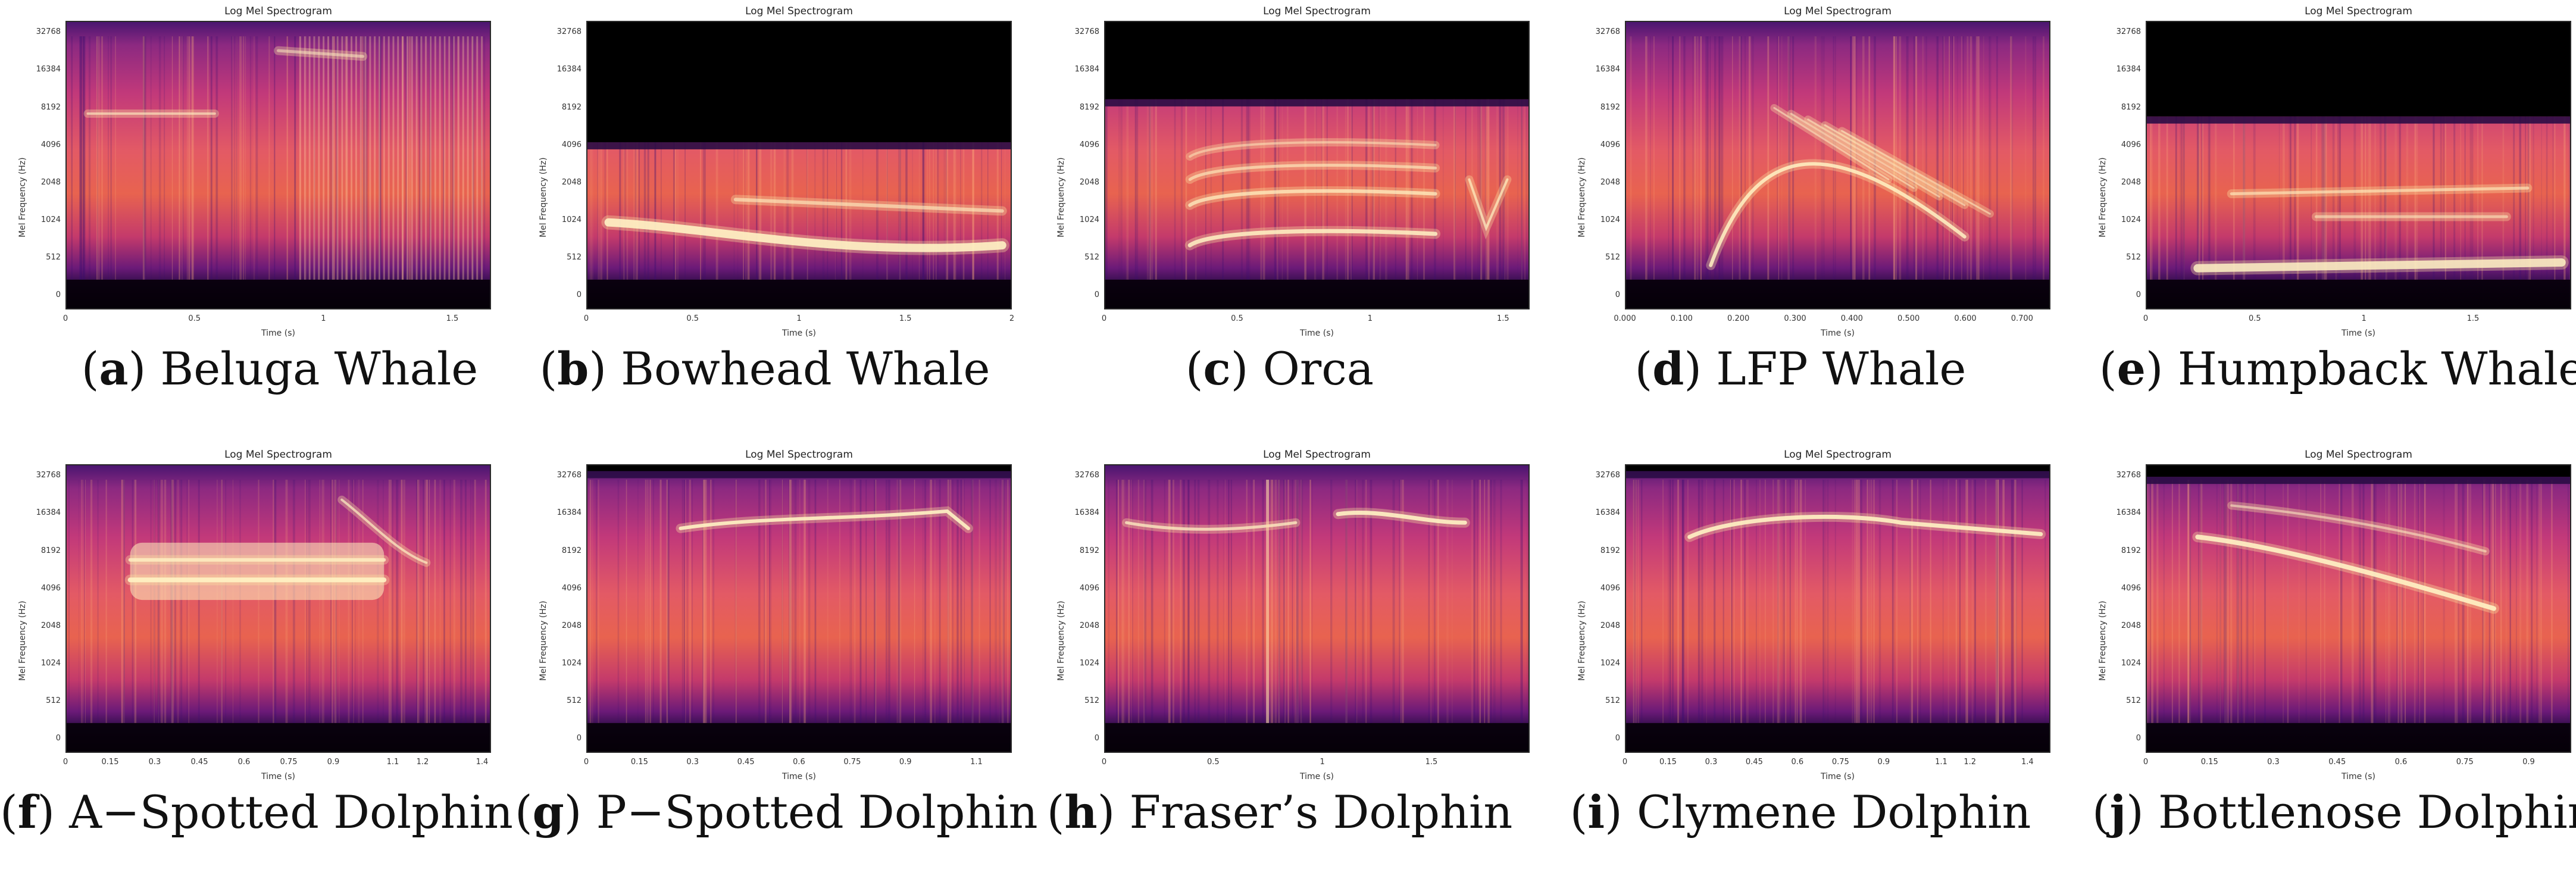 The width and height of the screenshot is (2576, 882). I want to click on low-tonal-band, so click(805, 235).